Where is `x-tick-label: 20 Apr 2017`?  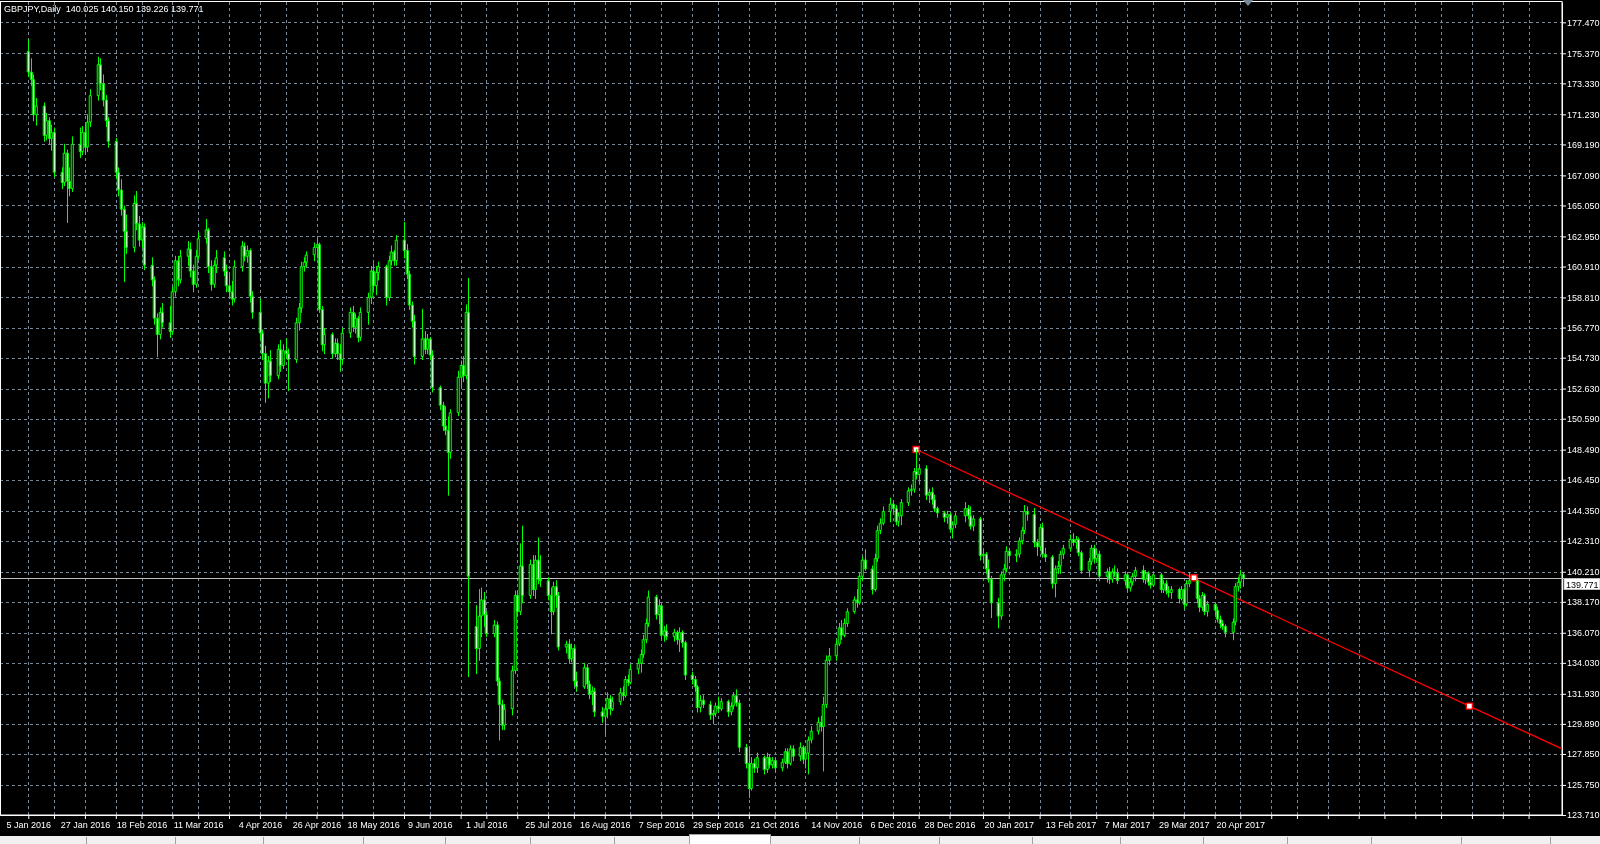
x-tick-label: 20 Apr 2017 is located at coordinates (1241, 825).